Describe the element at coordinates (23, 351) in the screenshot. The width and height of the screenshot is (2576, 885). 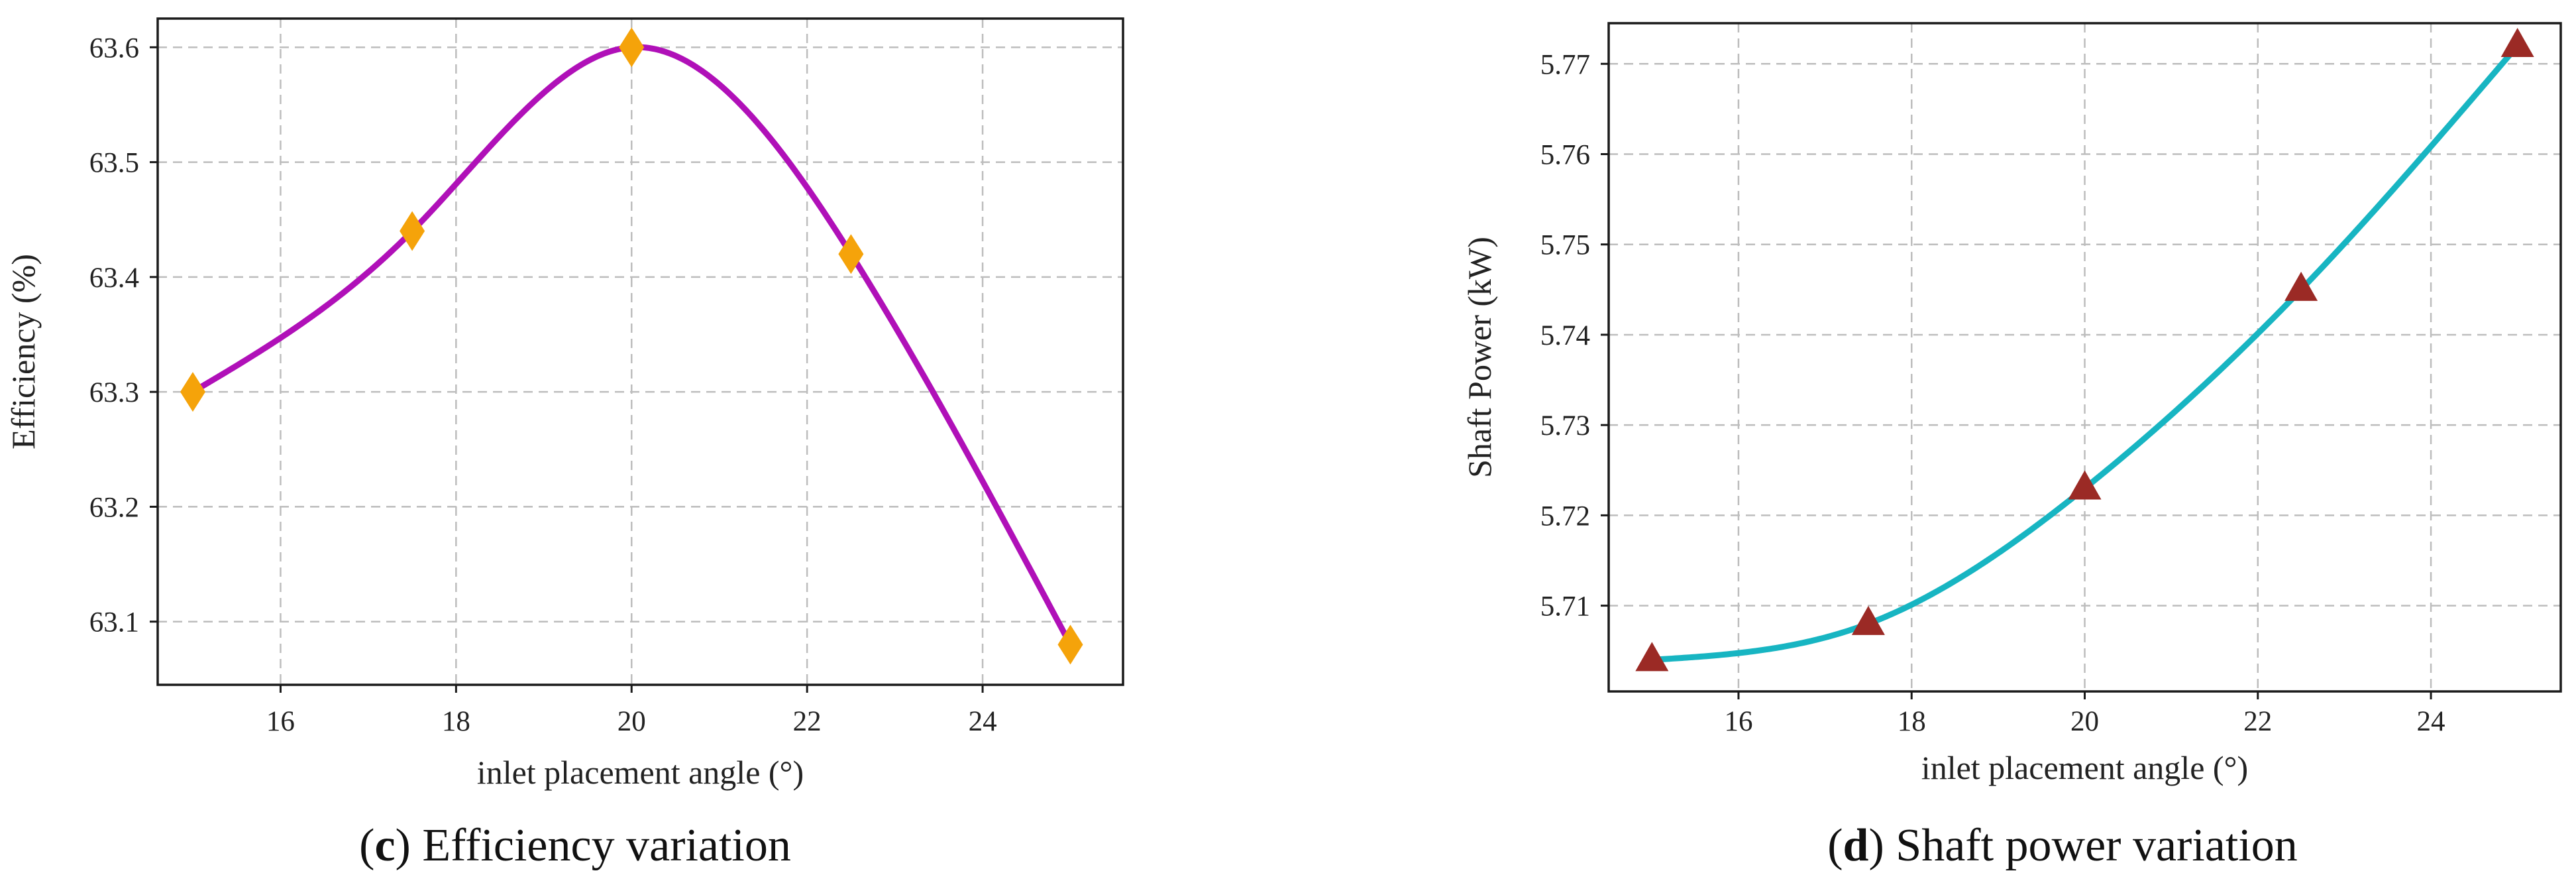
I see `efficiency-y-axis-label: Efficiency (%)` at that location.